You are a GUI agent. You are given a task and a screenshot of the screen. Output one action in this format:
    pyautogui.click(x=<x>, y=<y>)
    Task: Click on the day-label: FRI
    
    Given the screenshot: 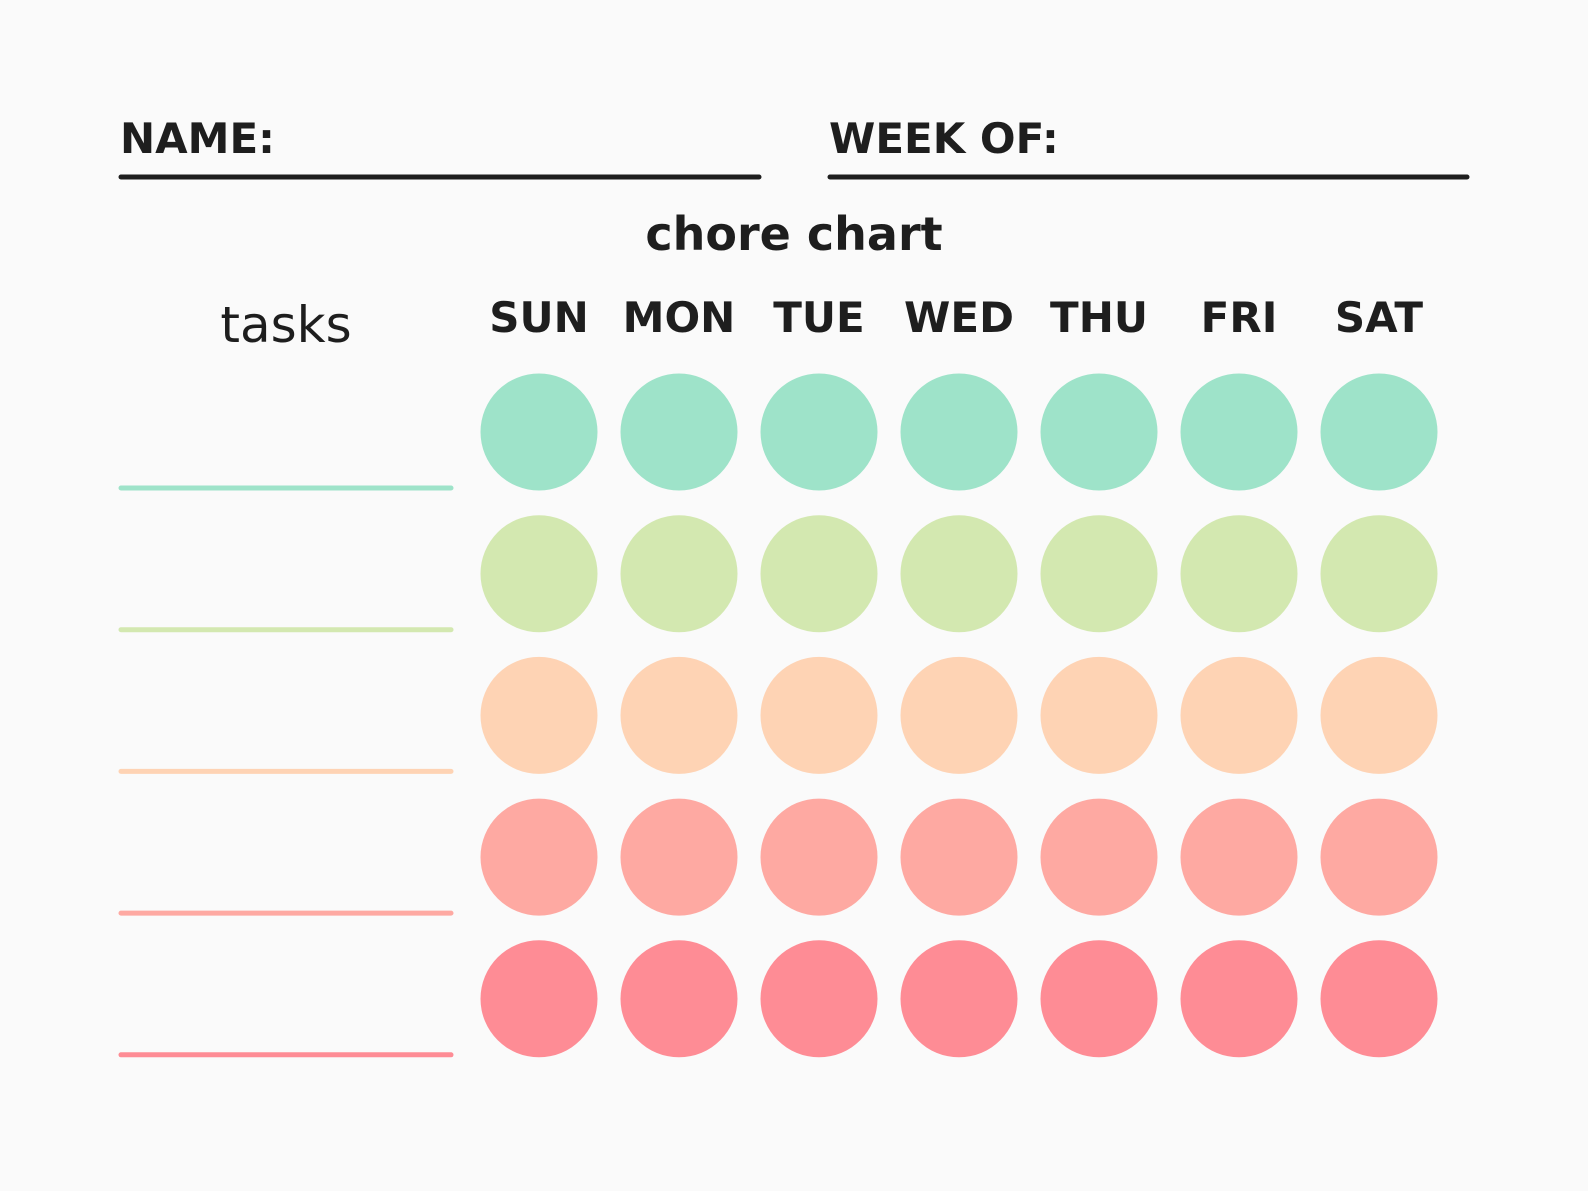 What is the action you would take?
    pyautogui.click(x=1239, y=317)
    